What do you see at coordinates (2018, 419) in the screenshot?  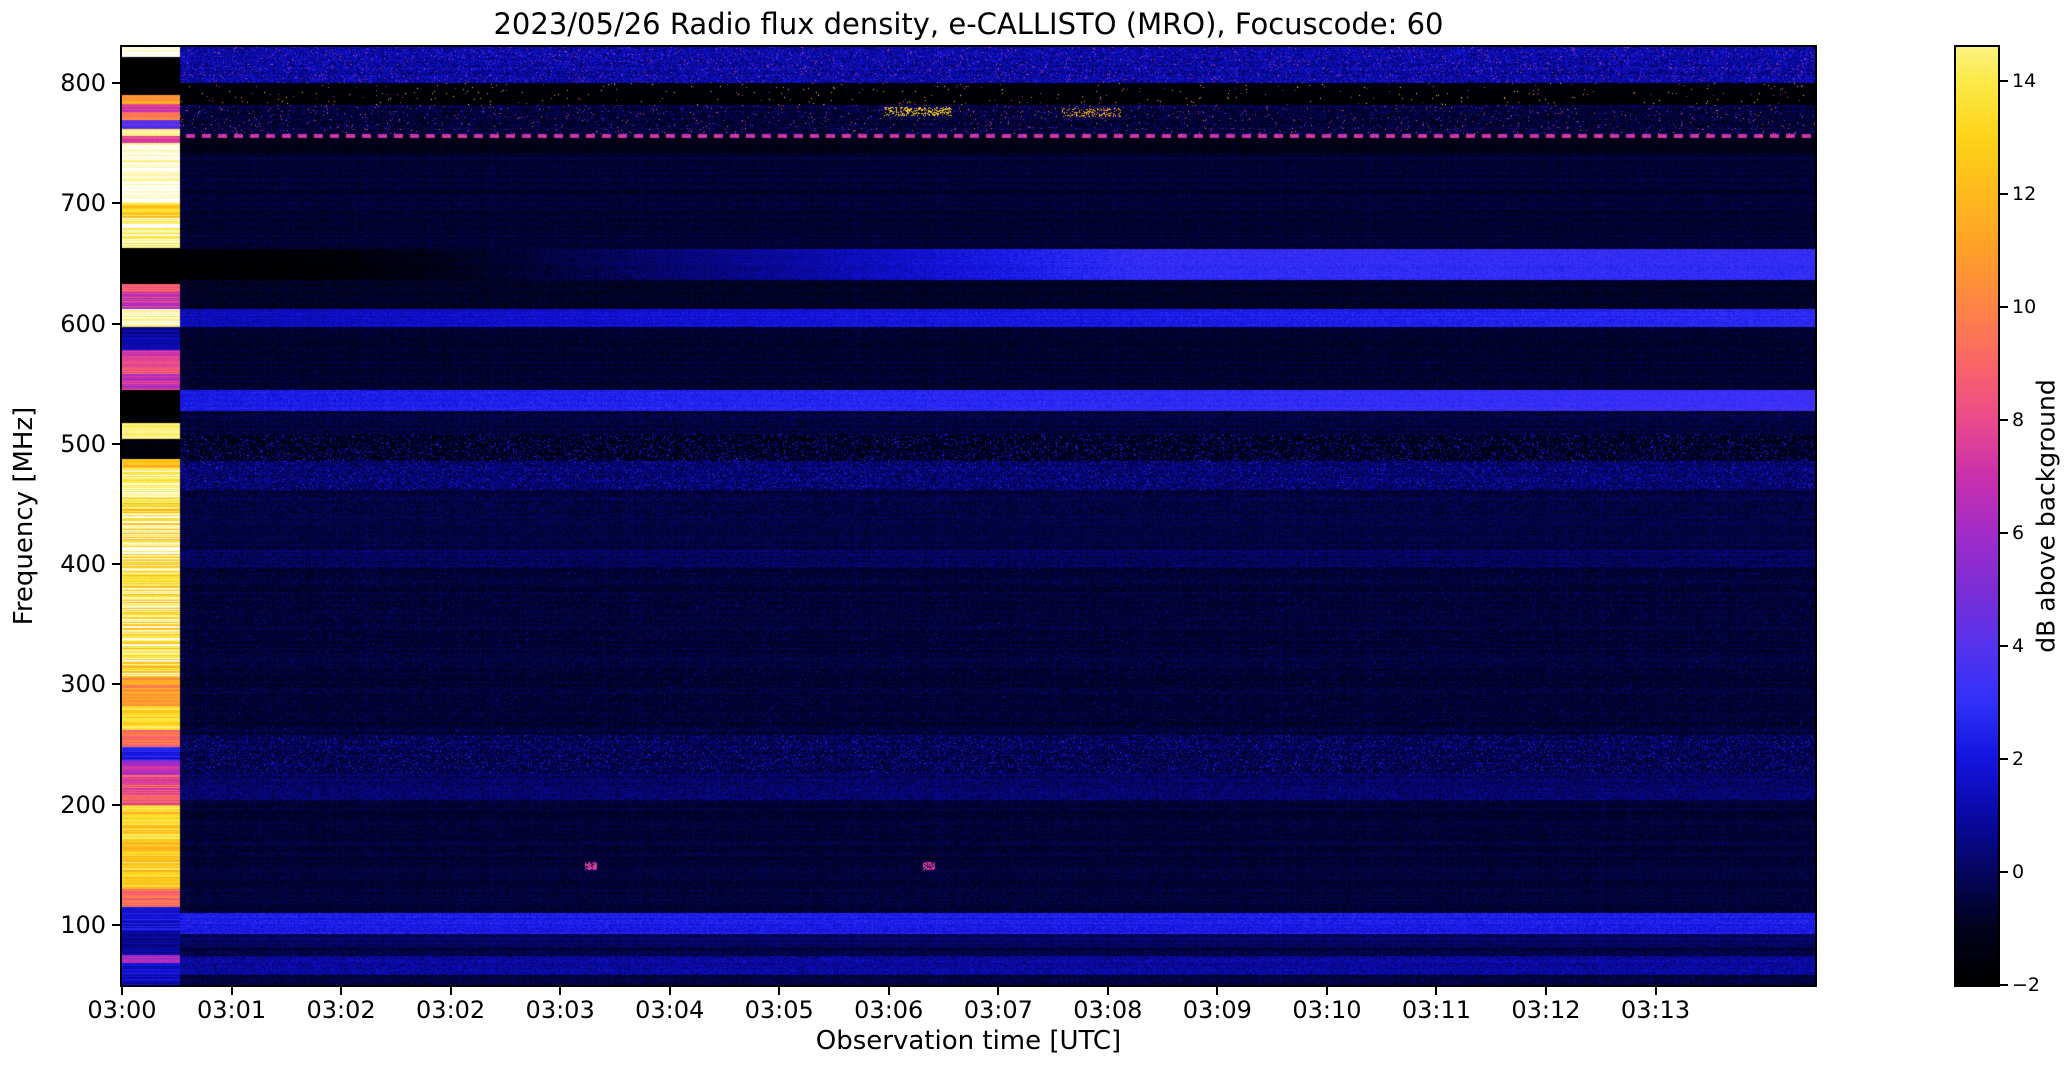 I see `colorbar-tick-label: 8` at bounding box center [2018, 419].